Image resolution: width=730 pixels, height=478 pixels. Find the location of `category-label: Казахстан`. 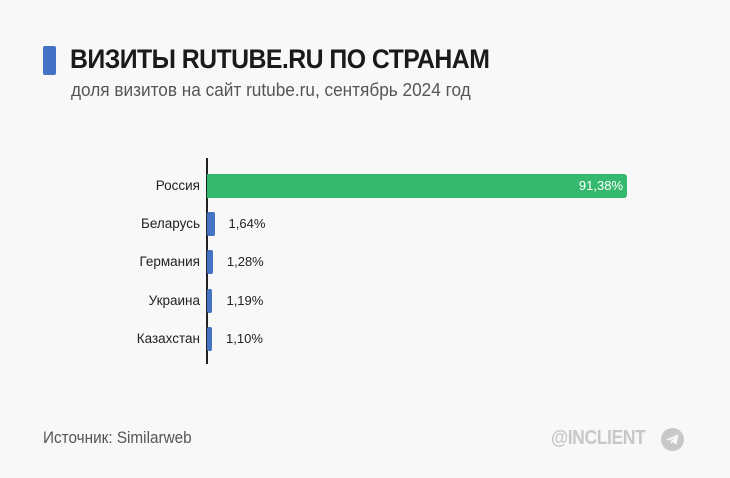

category-label: Казахстан is located at coordinates (168, 338).